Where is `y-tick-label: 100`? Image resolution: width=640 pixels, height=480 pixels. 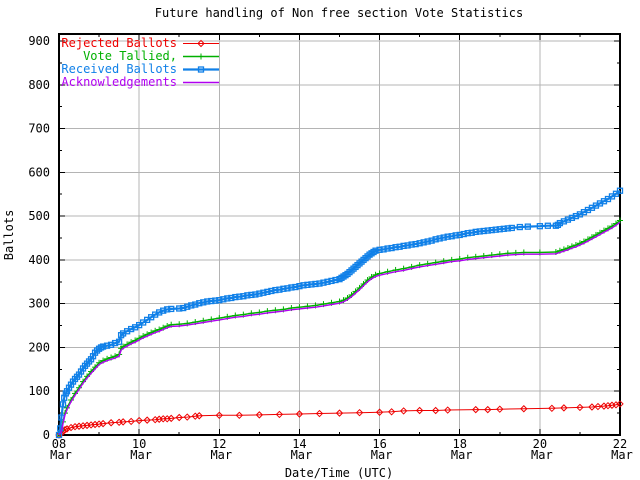 y-tick-label: 100 is located at coordinates (39, 391).